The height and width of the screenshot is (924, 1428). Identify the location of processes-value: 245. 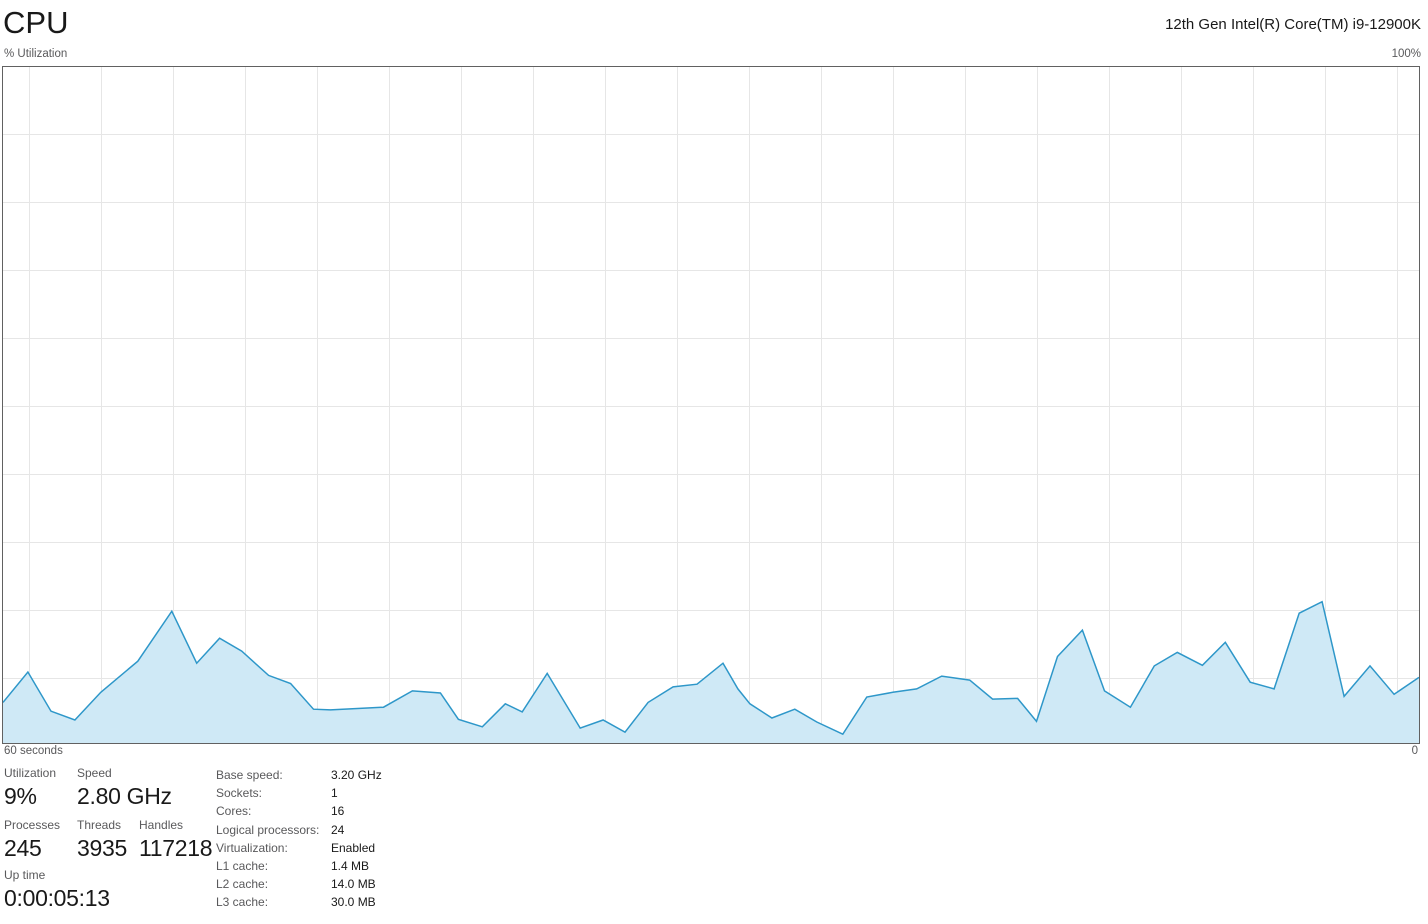
(23, 848).